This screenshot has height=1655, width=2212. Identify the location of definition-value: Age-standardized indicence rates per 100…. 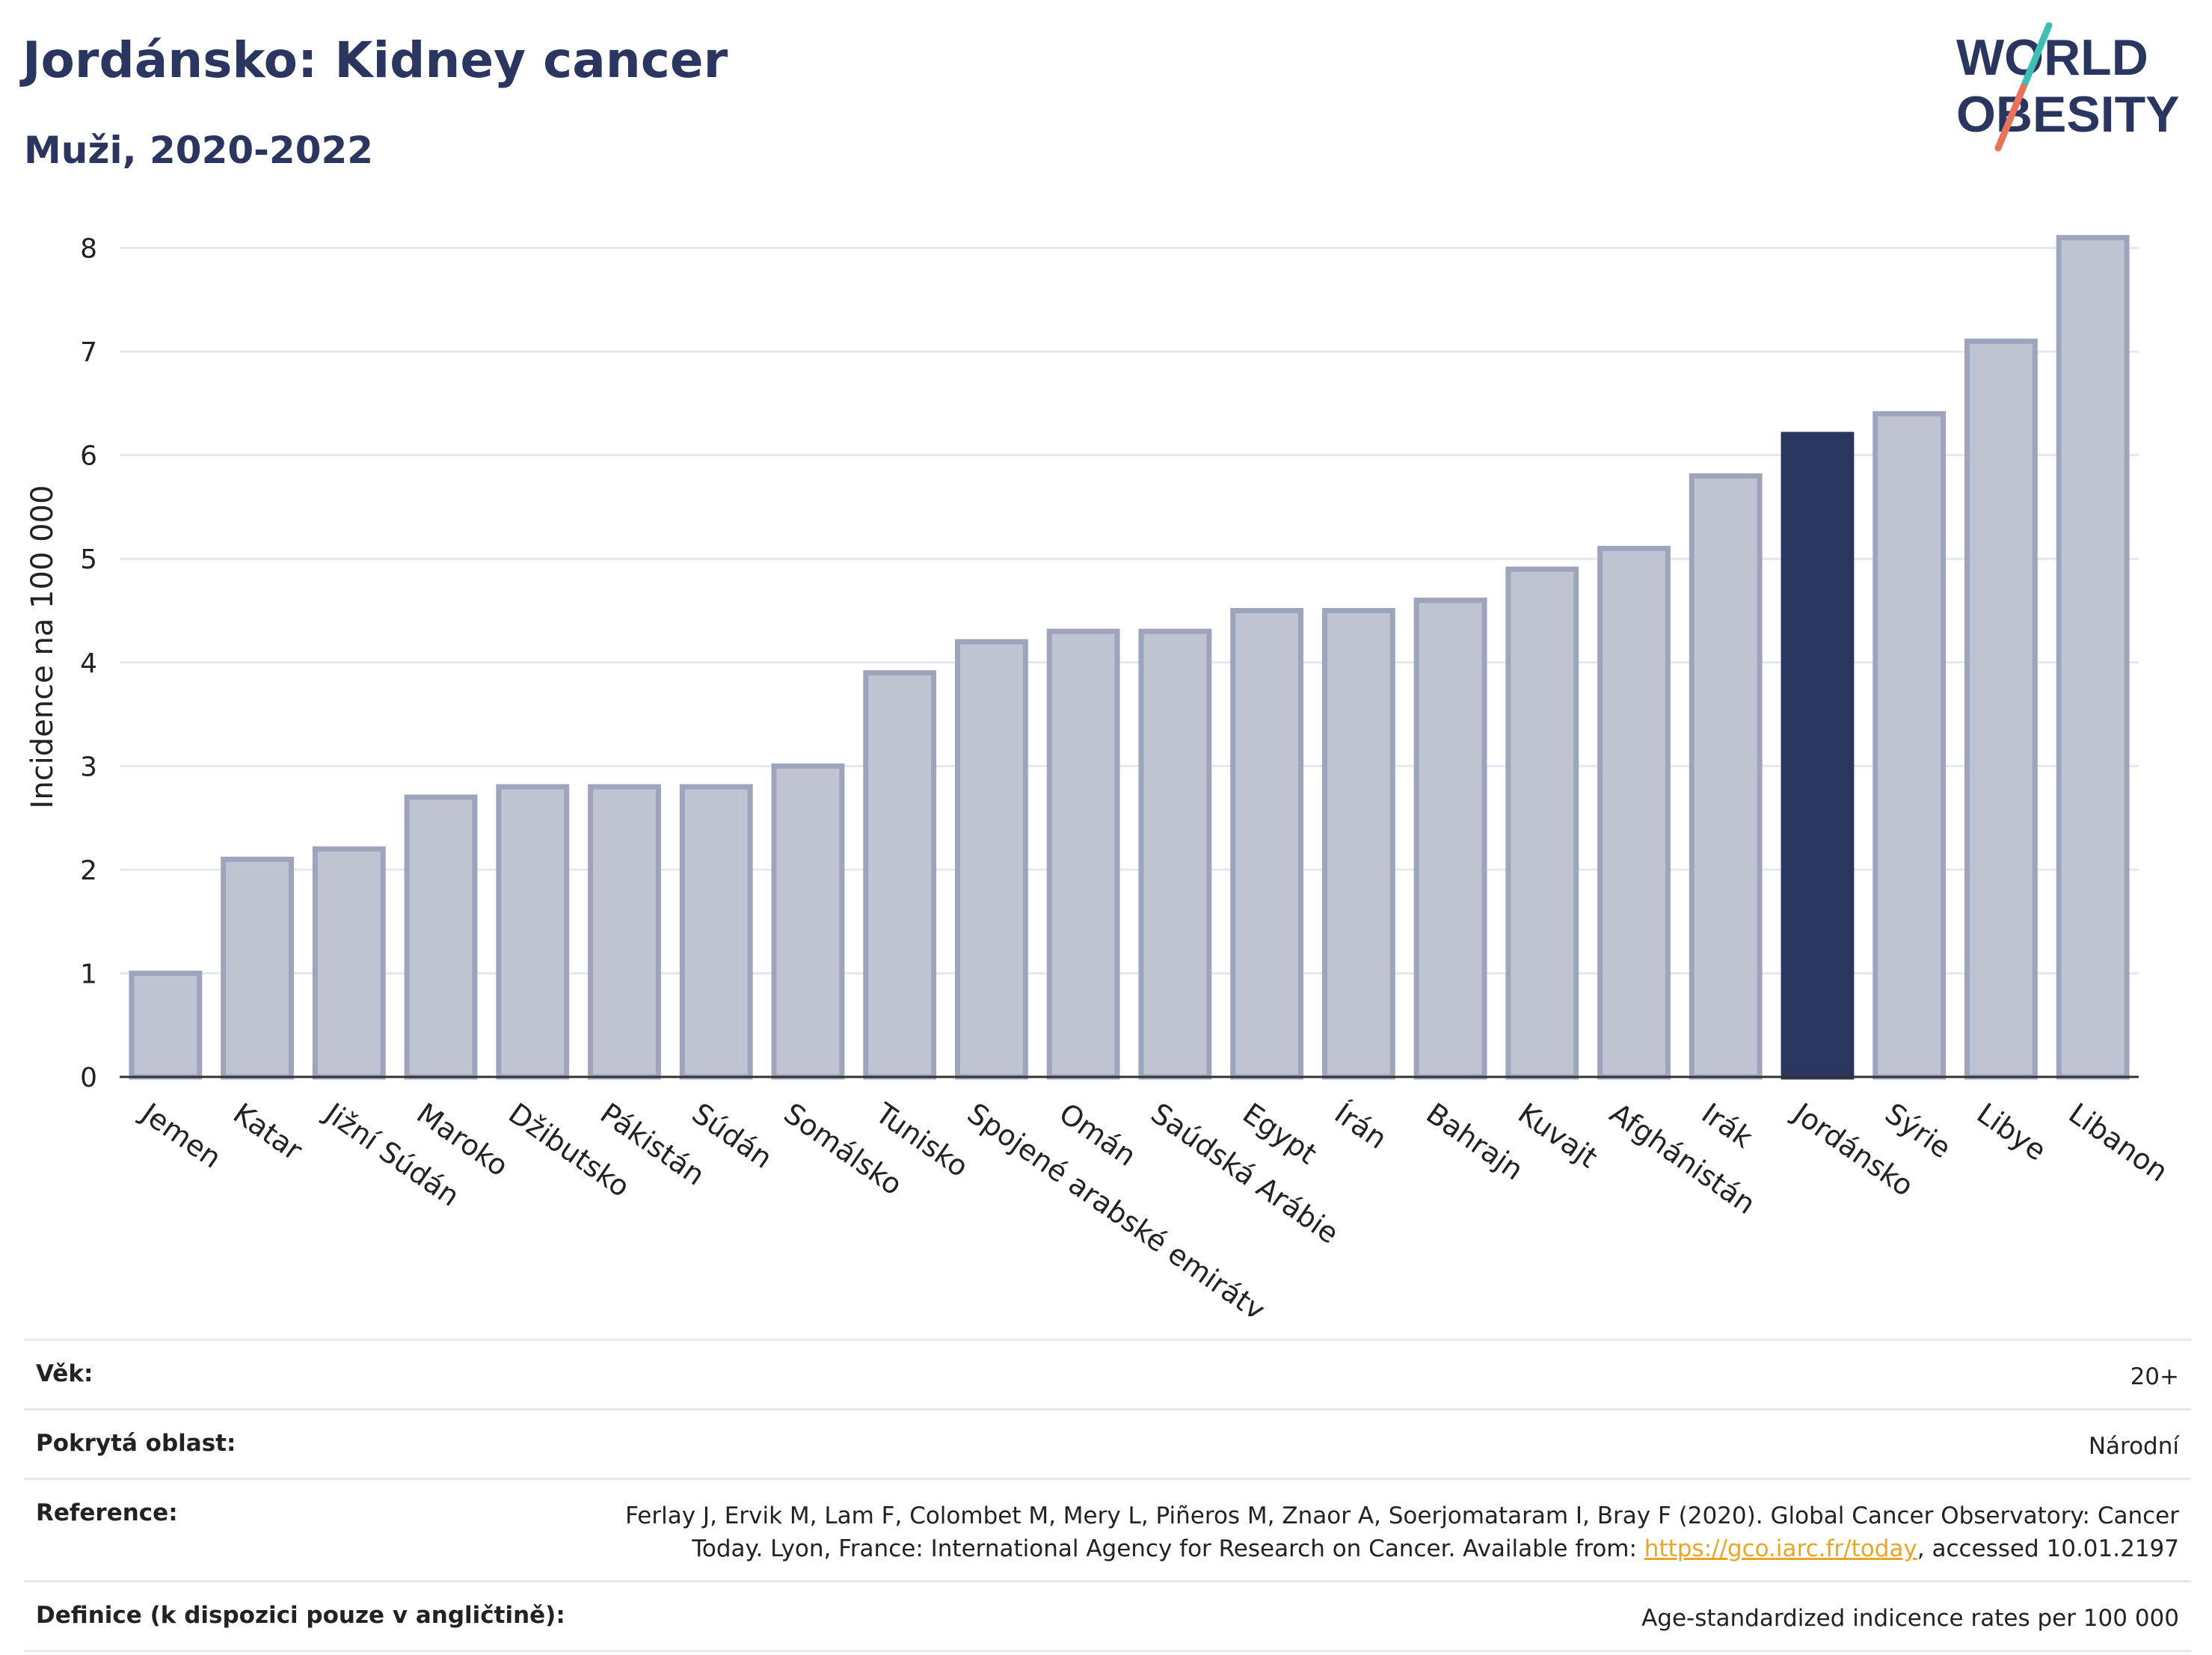
(1910, 1618).